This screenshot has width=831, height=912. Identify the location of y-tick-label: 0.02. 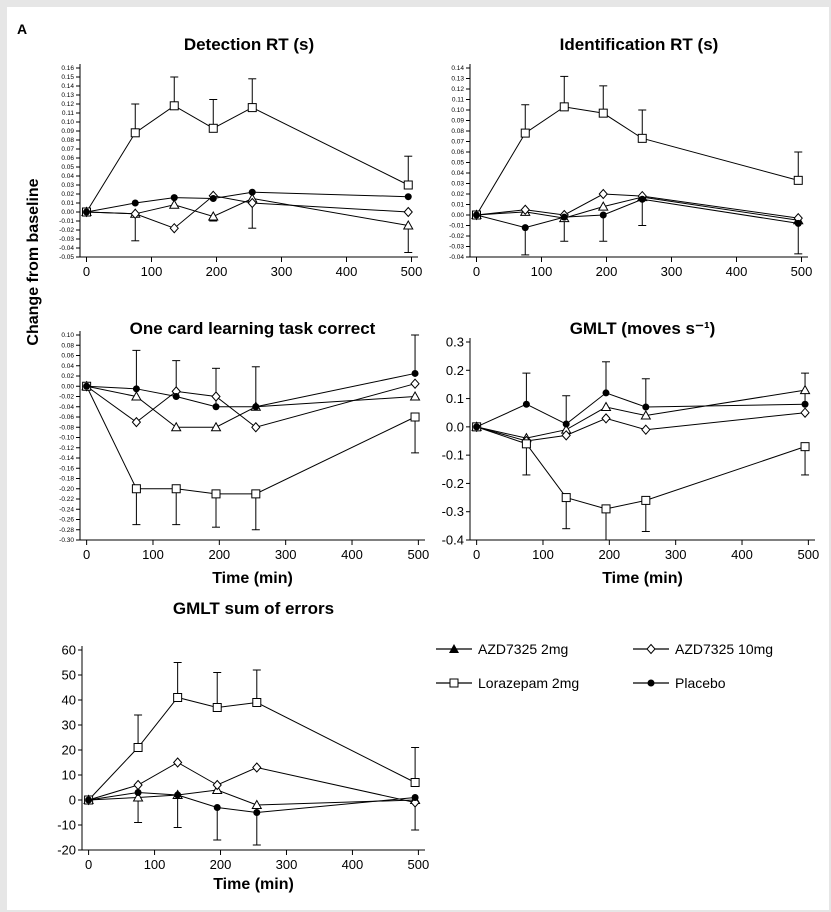
(67, 194).